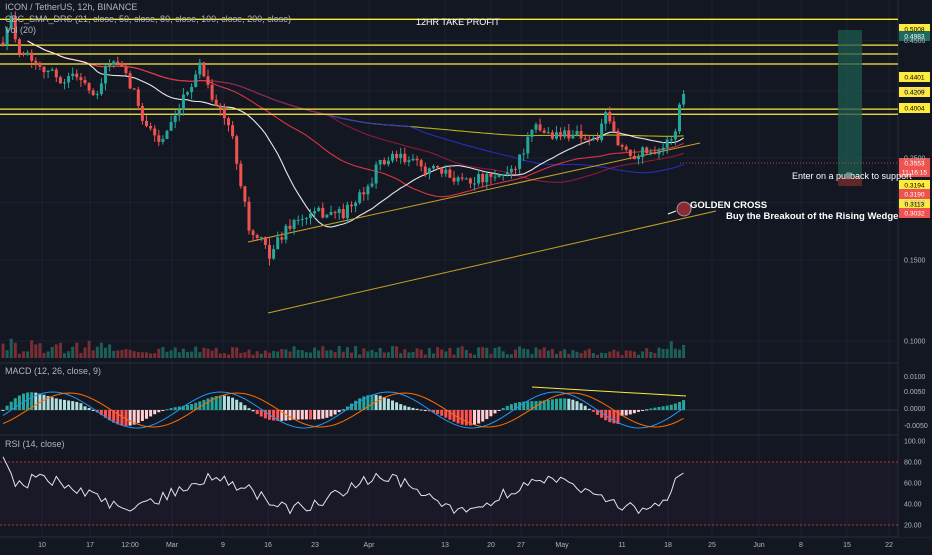 The image size is (932, 555). Describe the element at coordinates (621, 545) in the screenshot. I see `time-axis-tick: 11` at that location.